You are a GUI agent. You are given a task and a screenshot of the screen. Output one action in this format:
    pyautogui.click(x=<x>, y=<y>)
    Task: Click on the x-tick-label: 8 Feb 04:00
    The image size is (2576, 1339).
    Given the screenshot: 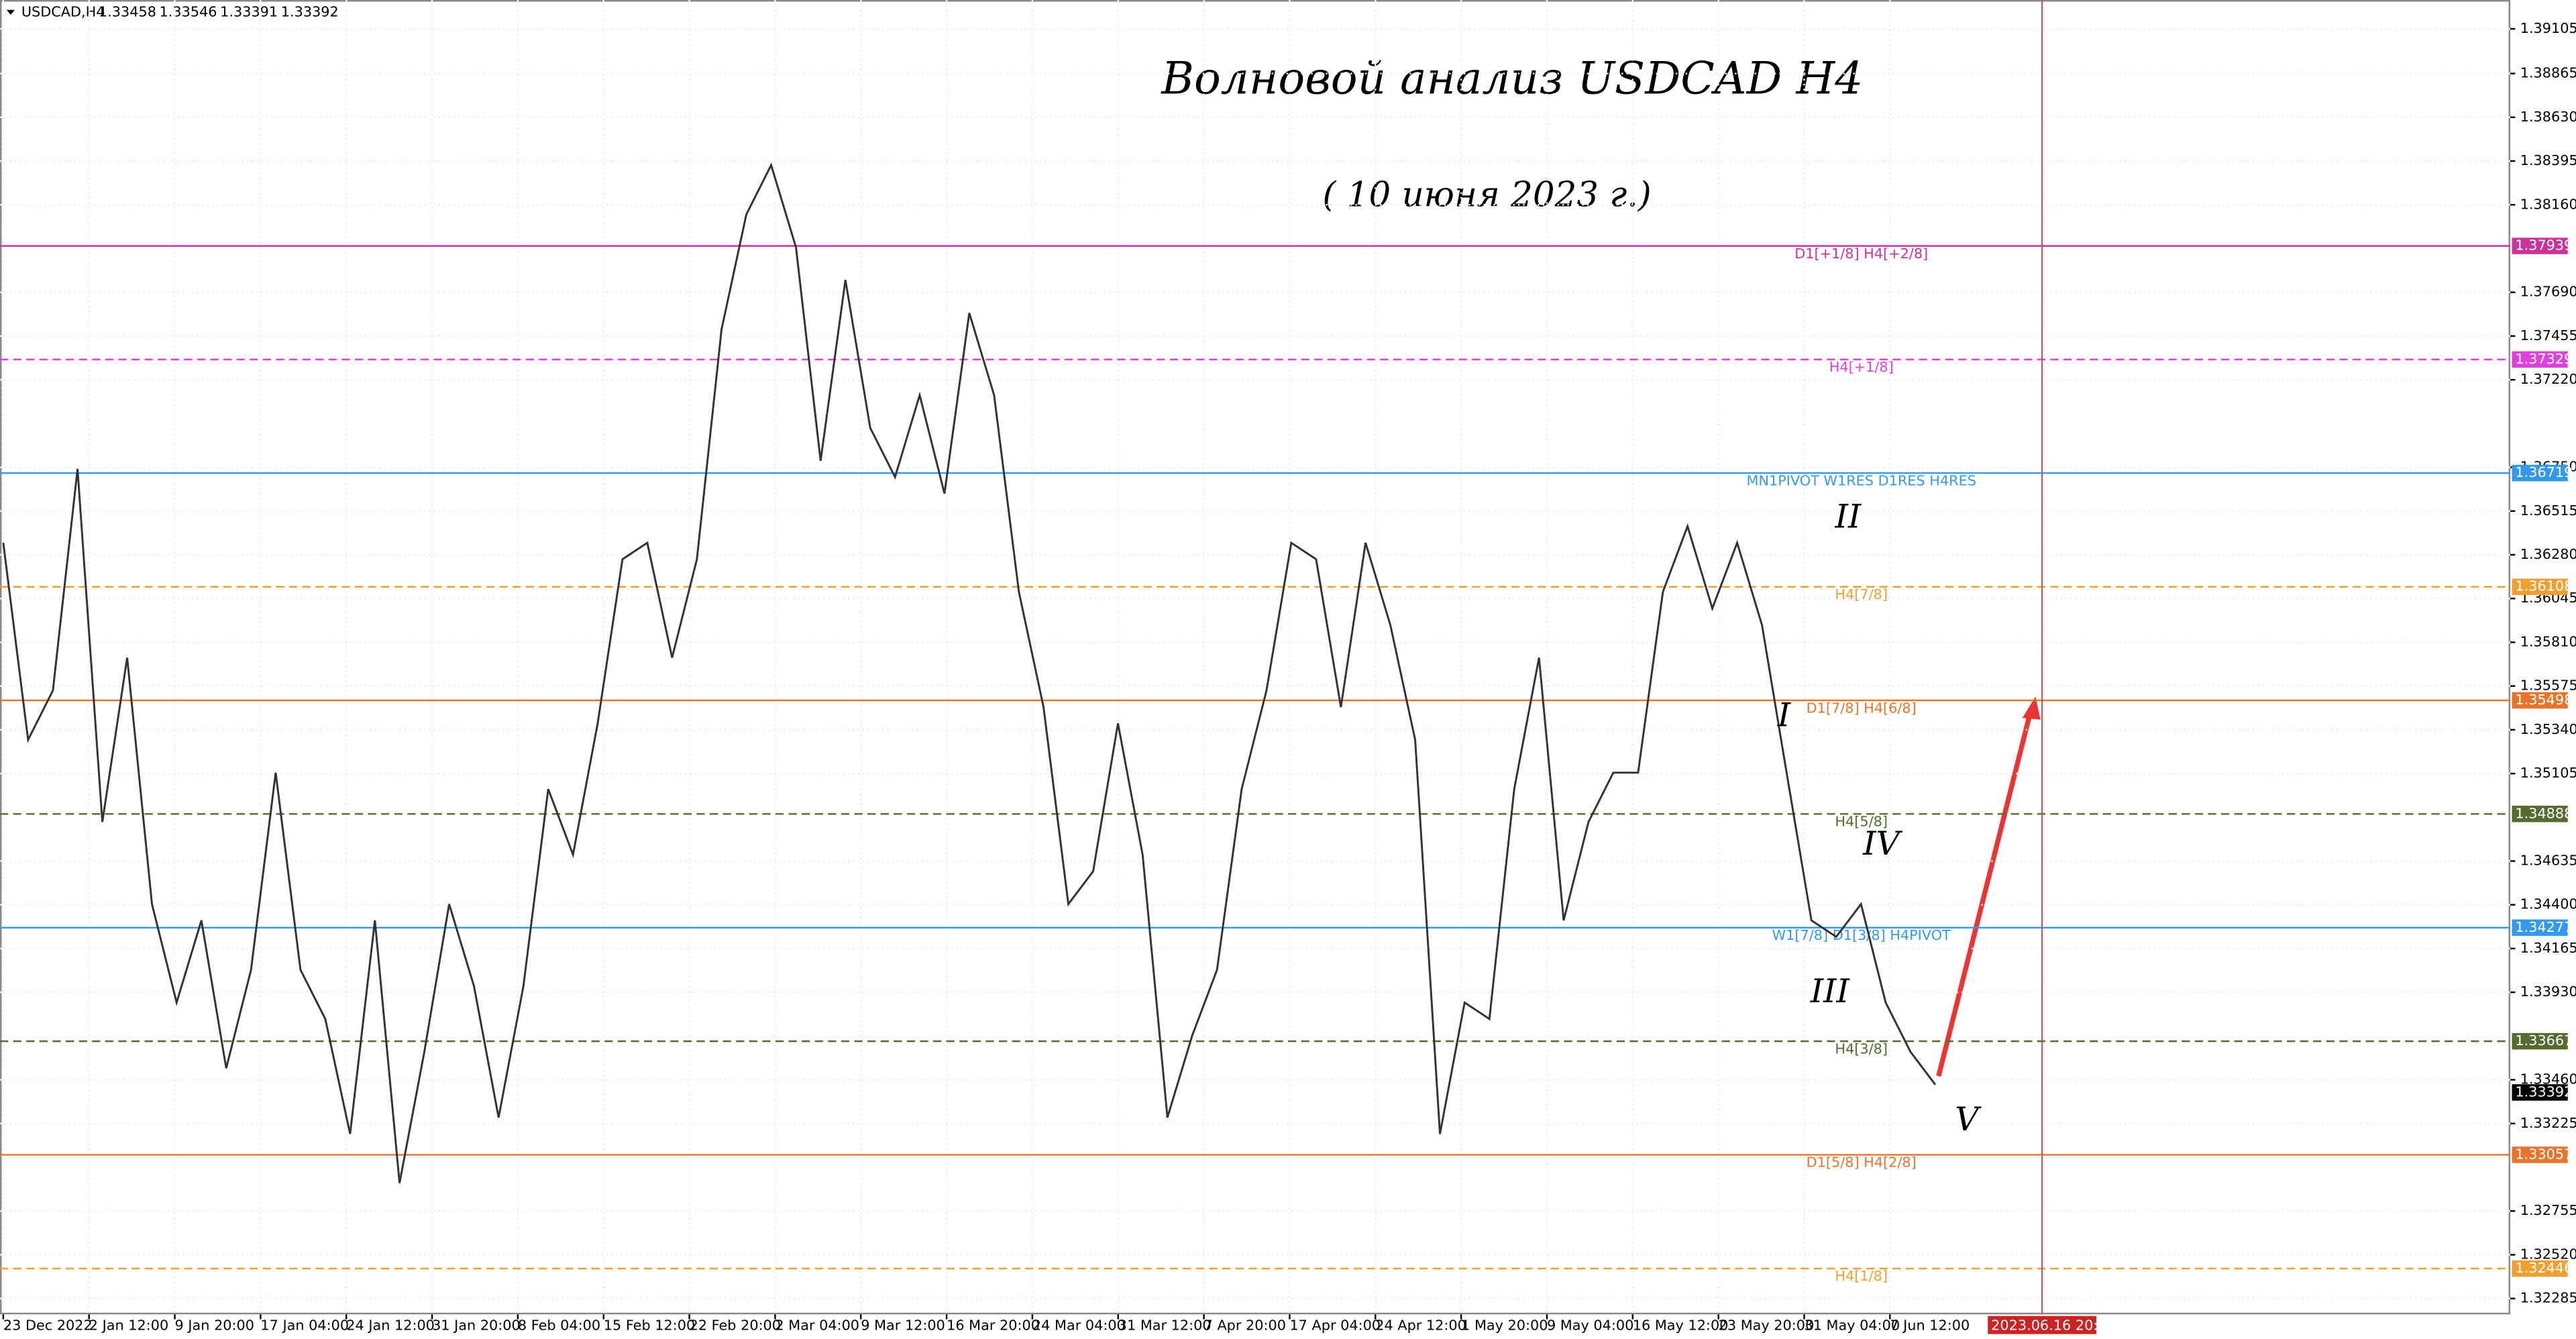 What is the action you would take?
    pyautogui.click(x=559, y=1325)
    